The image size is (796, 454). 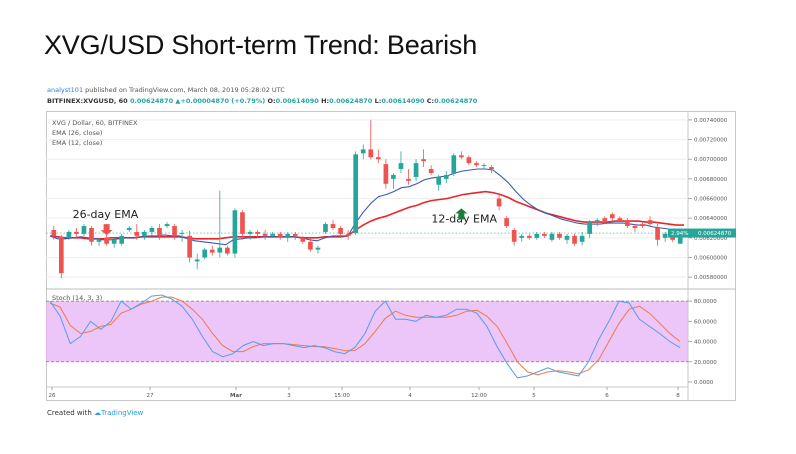 I want to click on time-axis-label: 6, so click(x=607, y=396).